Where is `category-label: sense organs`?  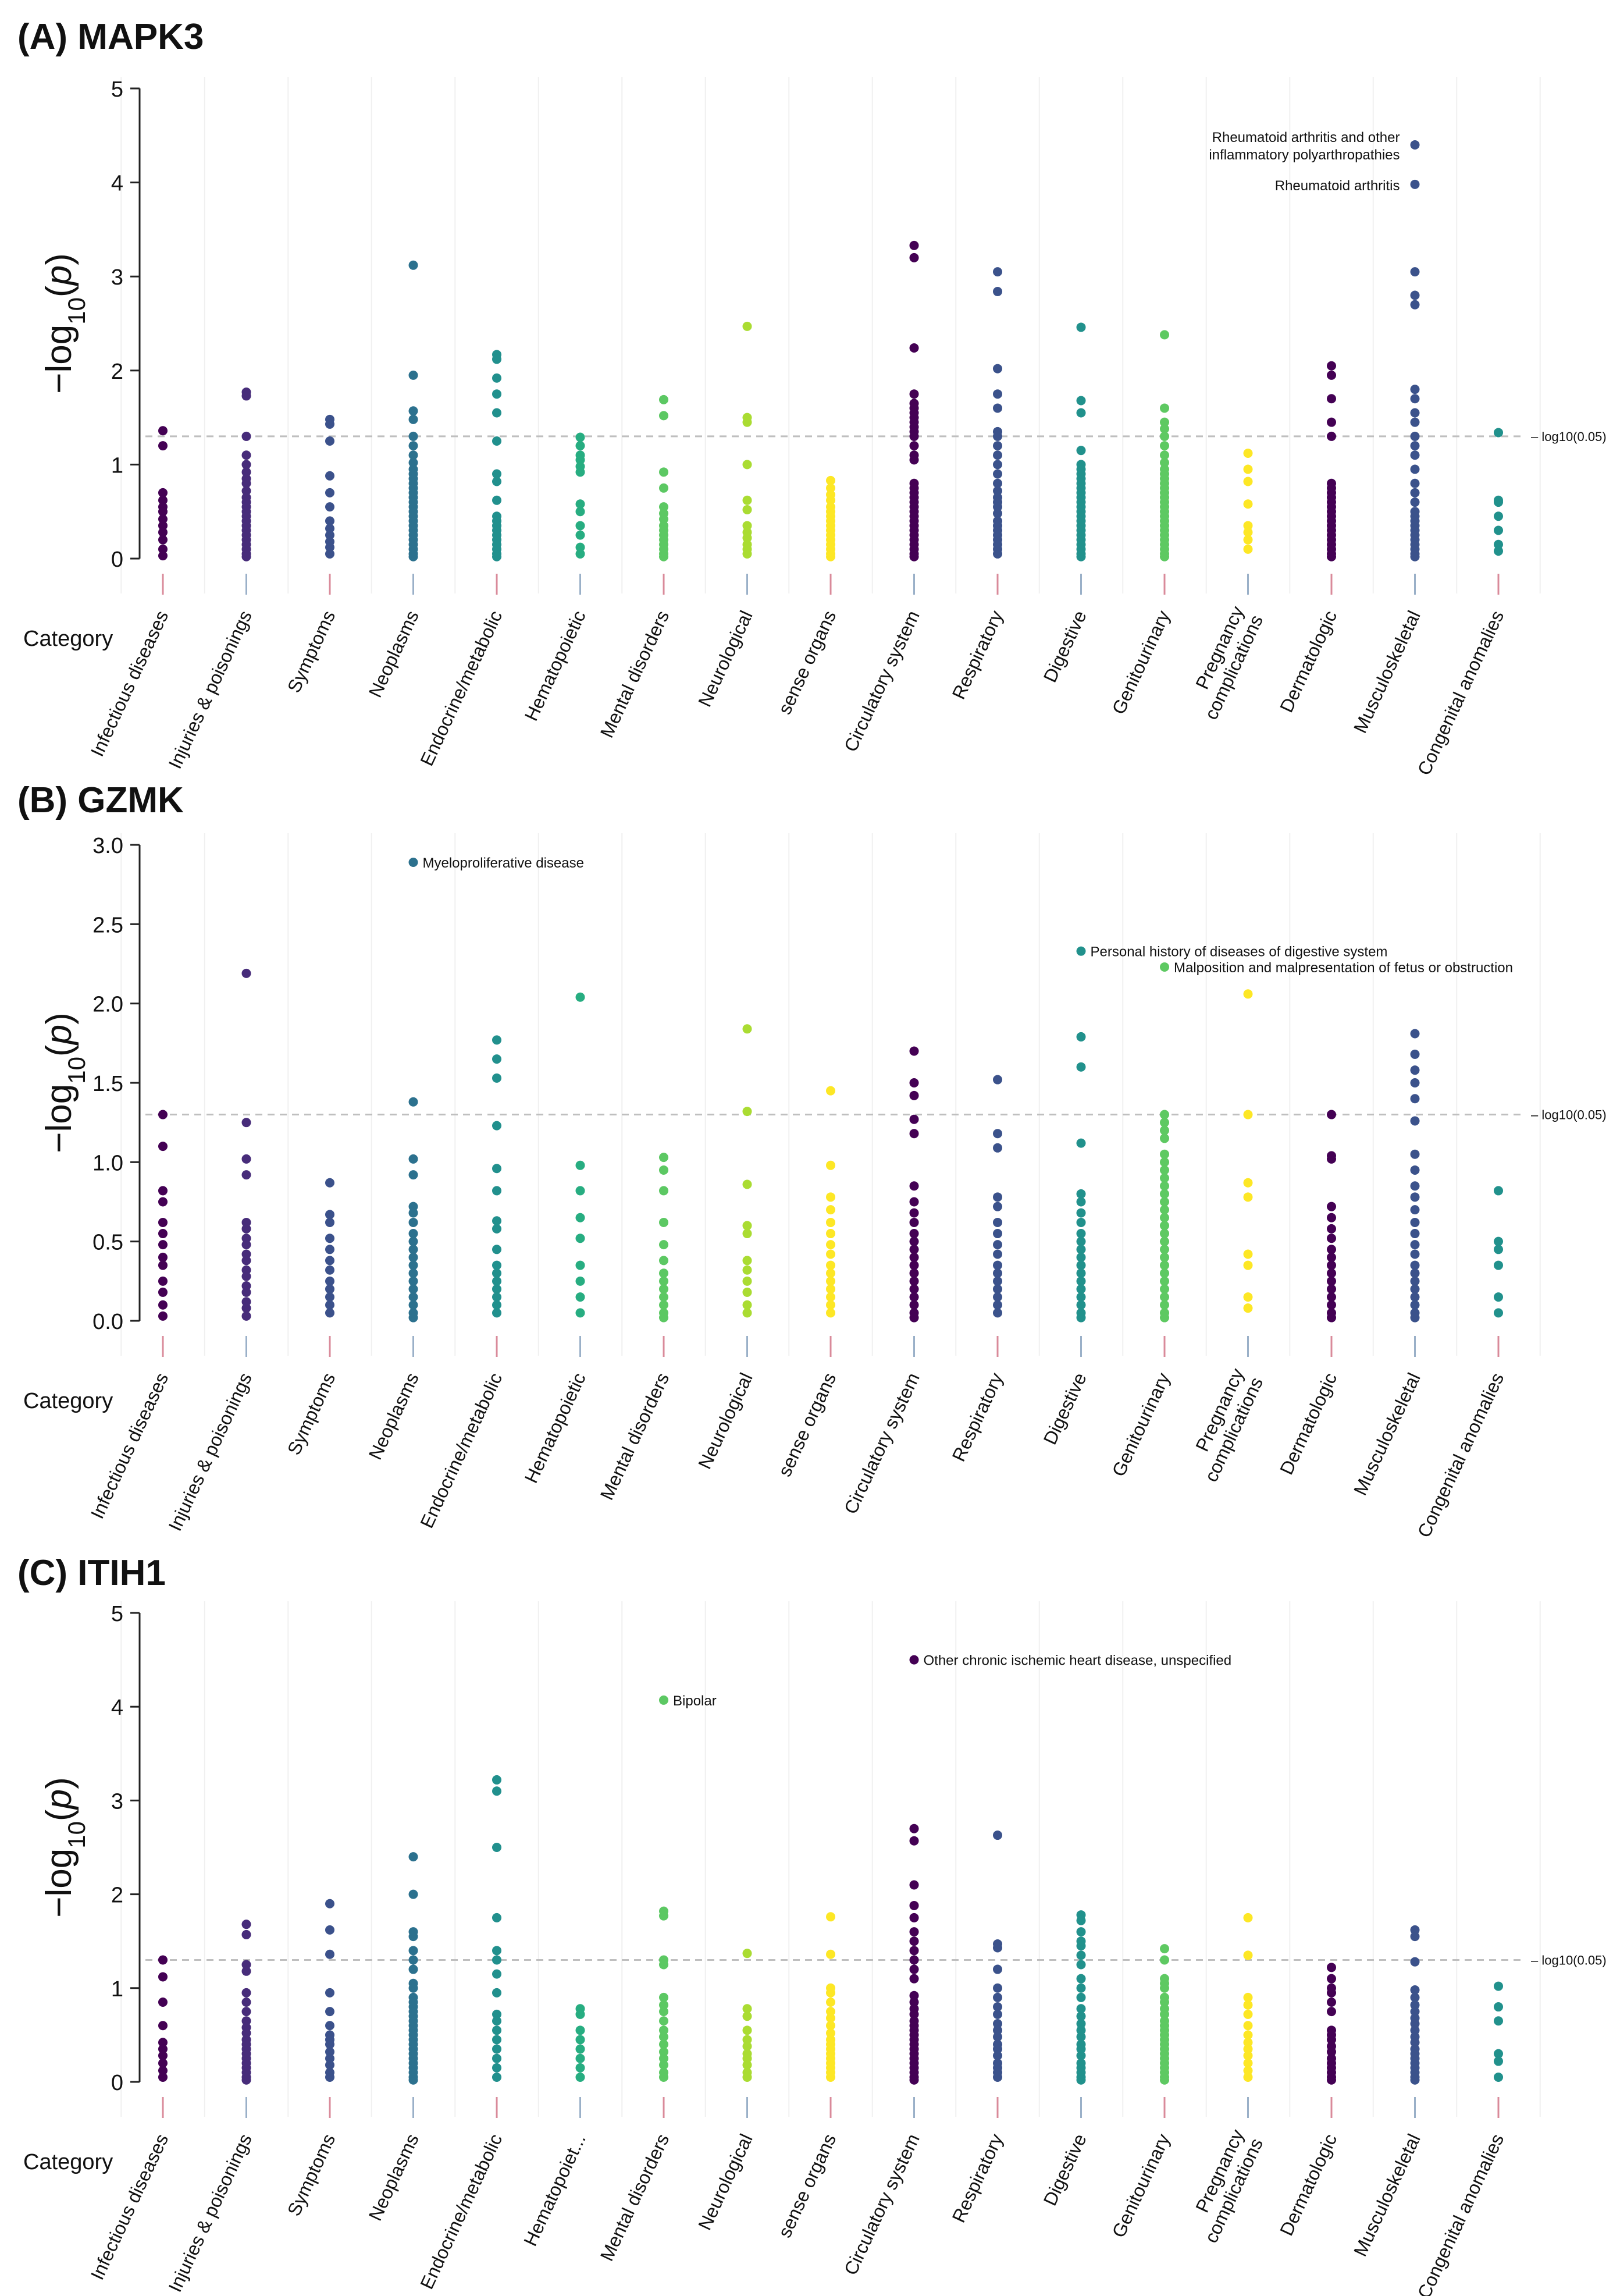 category-label: sense organs is located at coordinates (808, 2186).